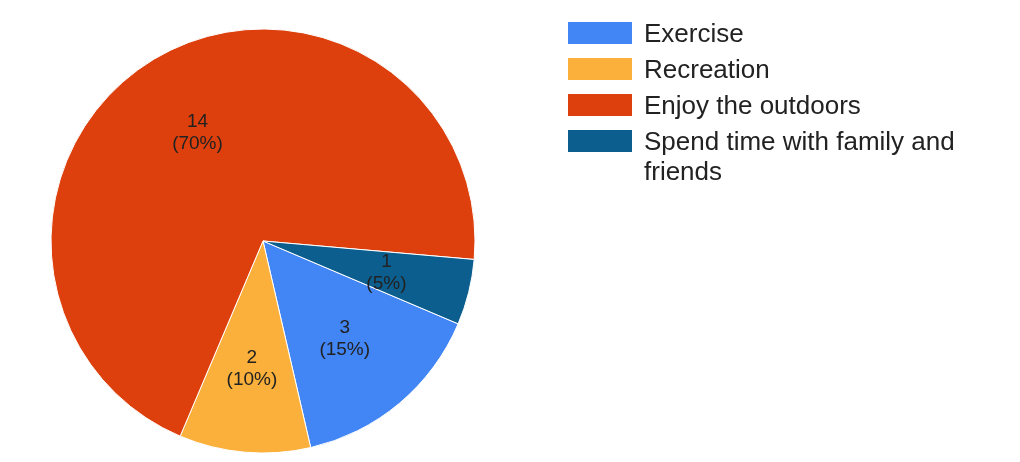 The image size is (1020, 462). Describe the element at coordinates (694, 33) in the screenshot. I see `legend-label: Exercise` at that location.